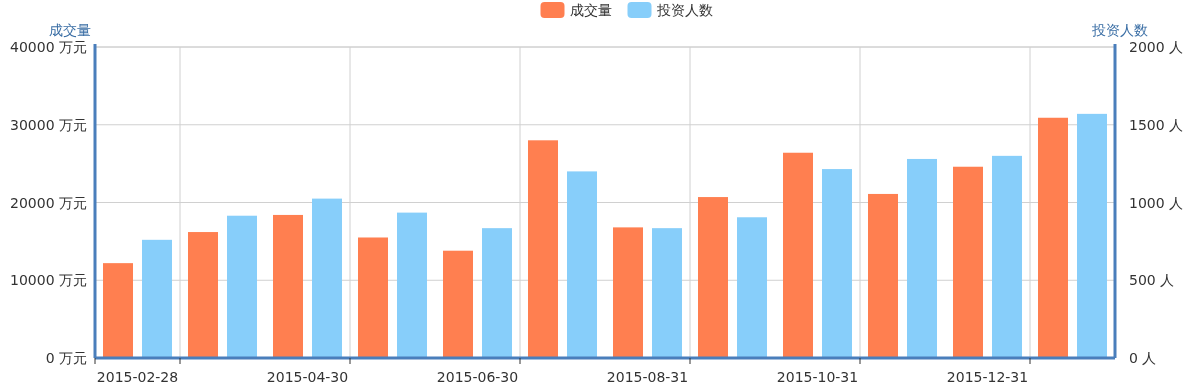 This screenshot has height=389, width=1199. What do you see at coordinates (48, 47) in the screenshot?
I see `y-tick-label: 40000 万元` at bounding box center [48, 47].